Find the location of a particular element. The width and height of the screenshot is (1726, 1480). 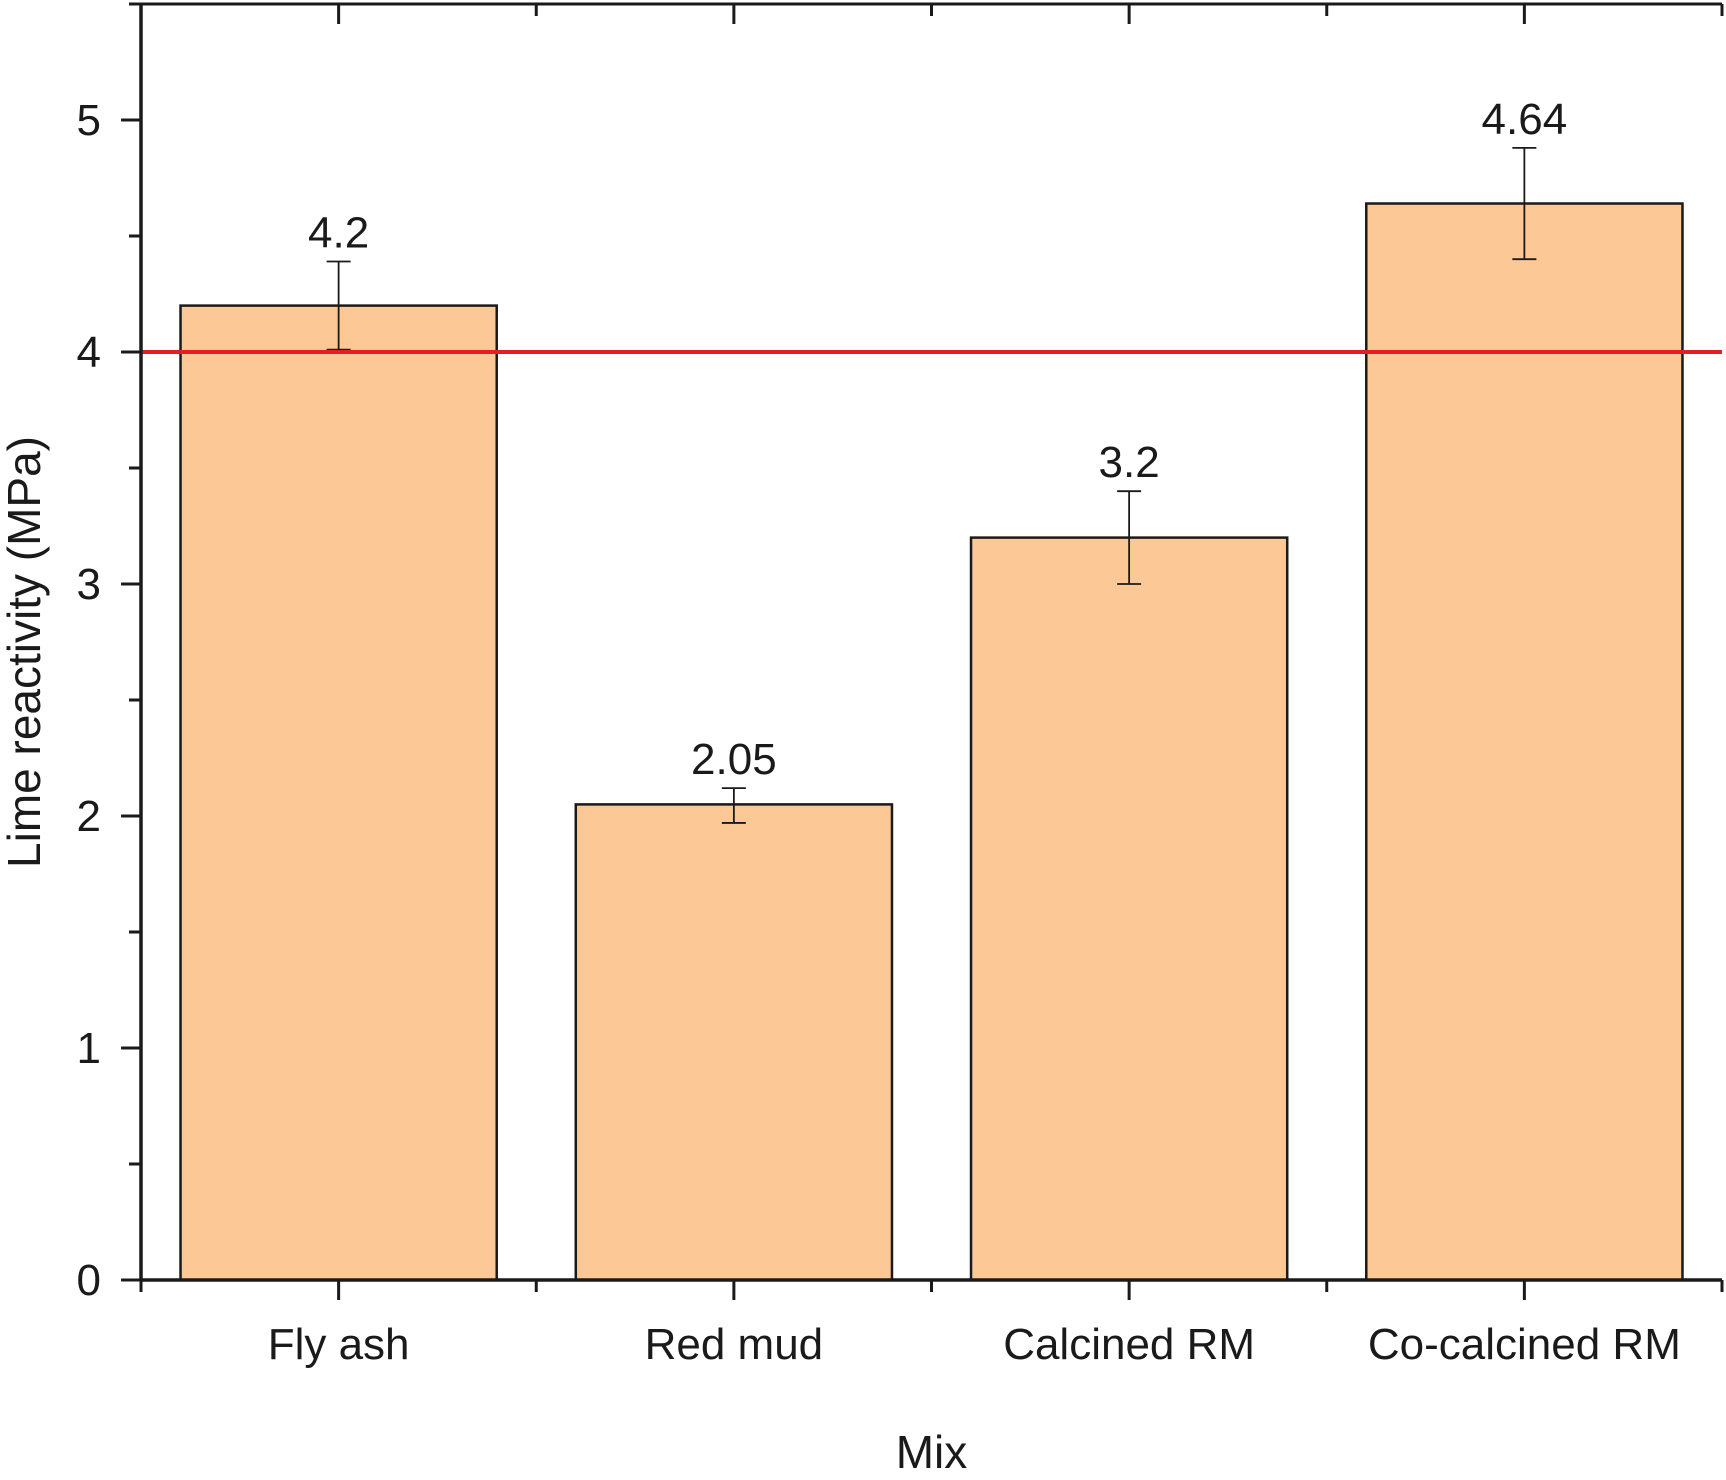

category-label-3: Co-calcined RM is located at coordinates (1524, 1344).